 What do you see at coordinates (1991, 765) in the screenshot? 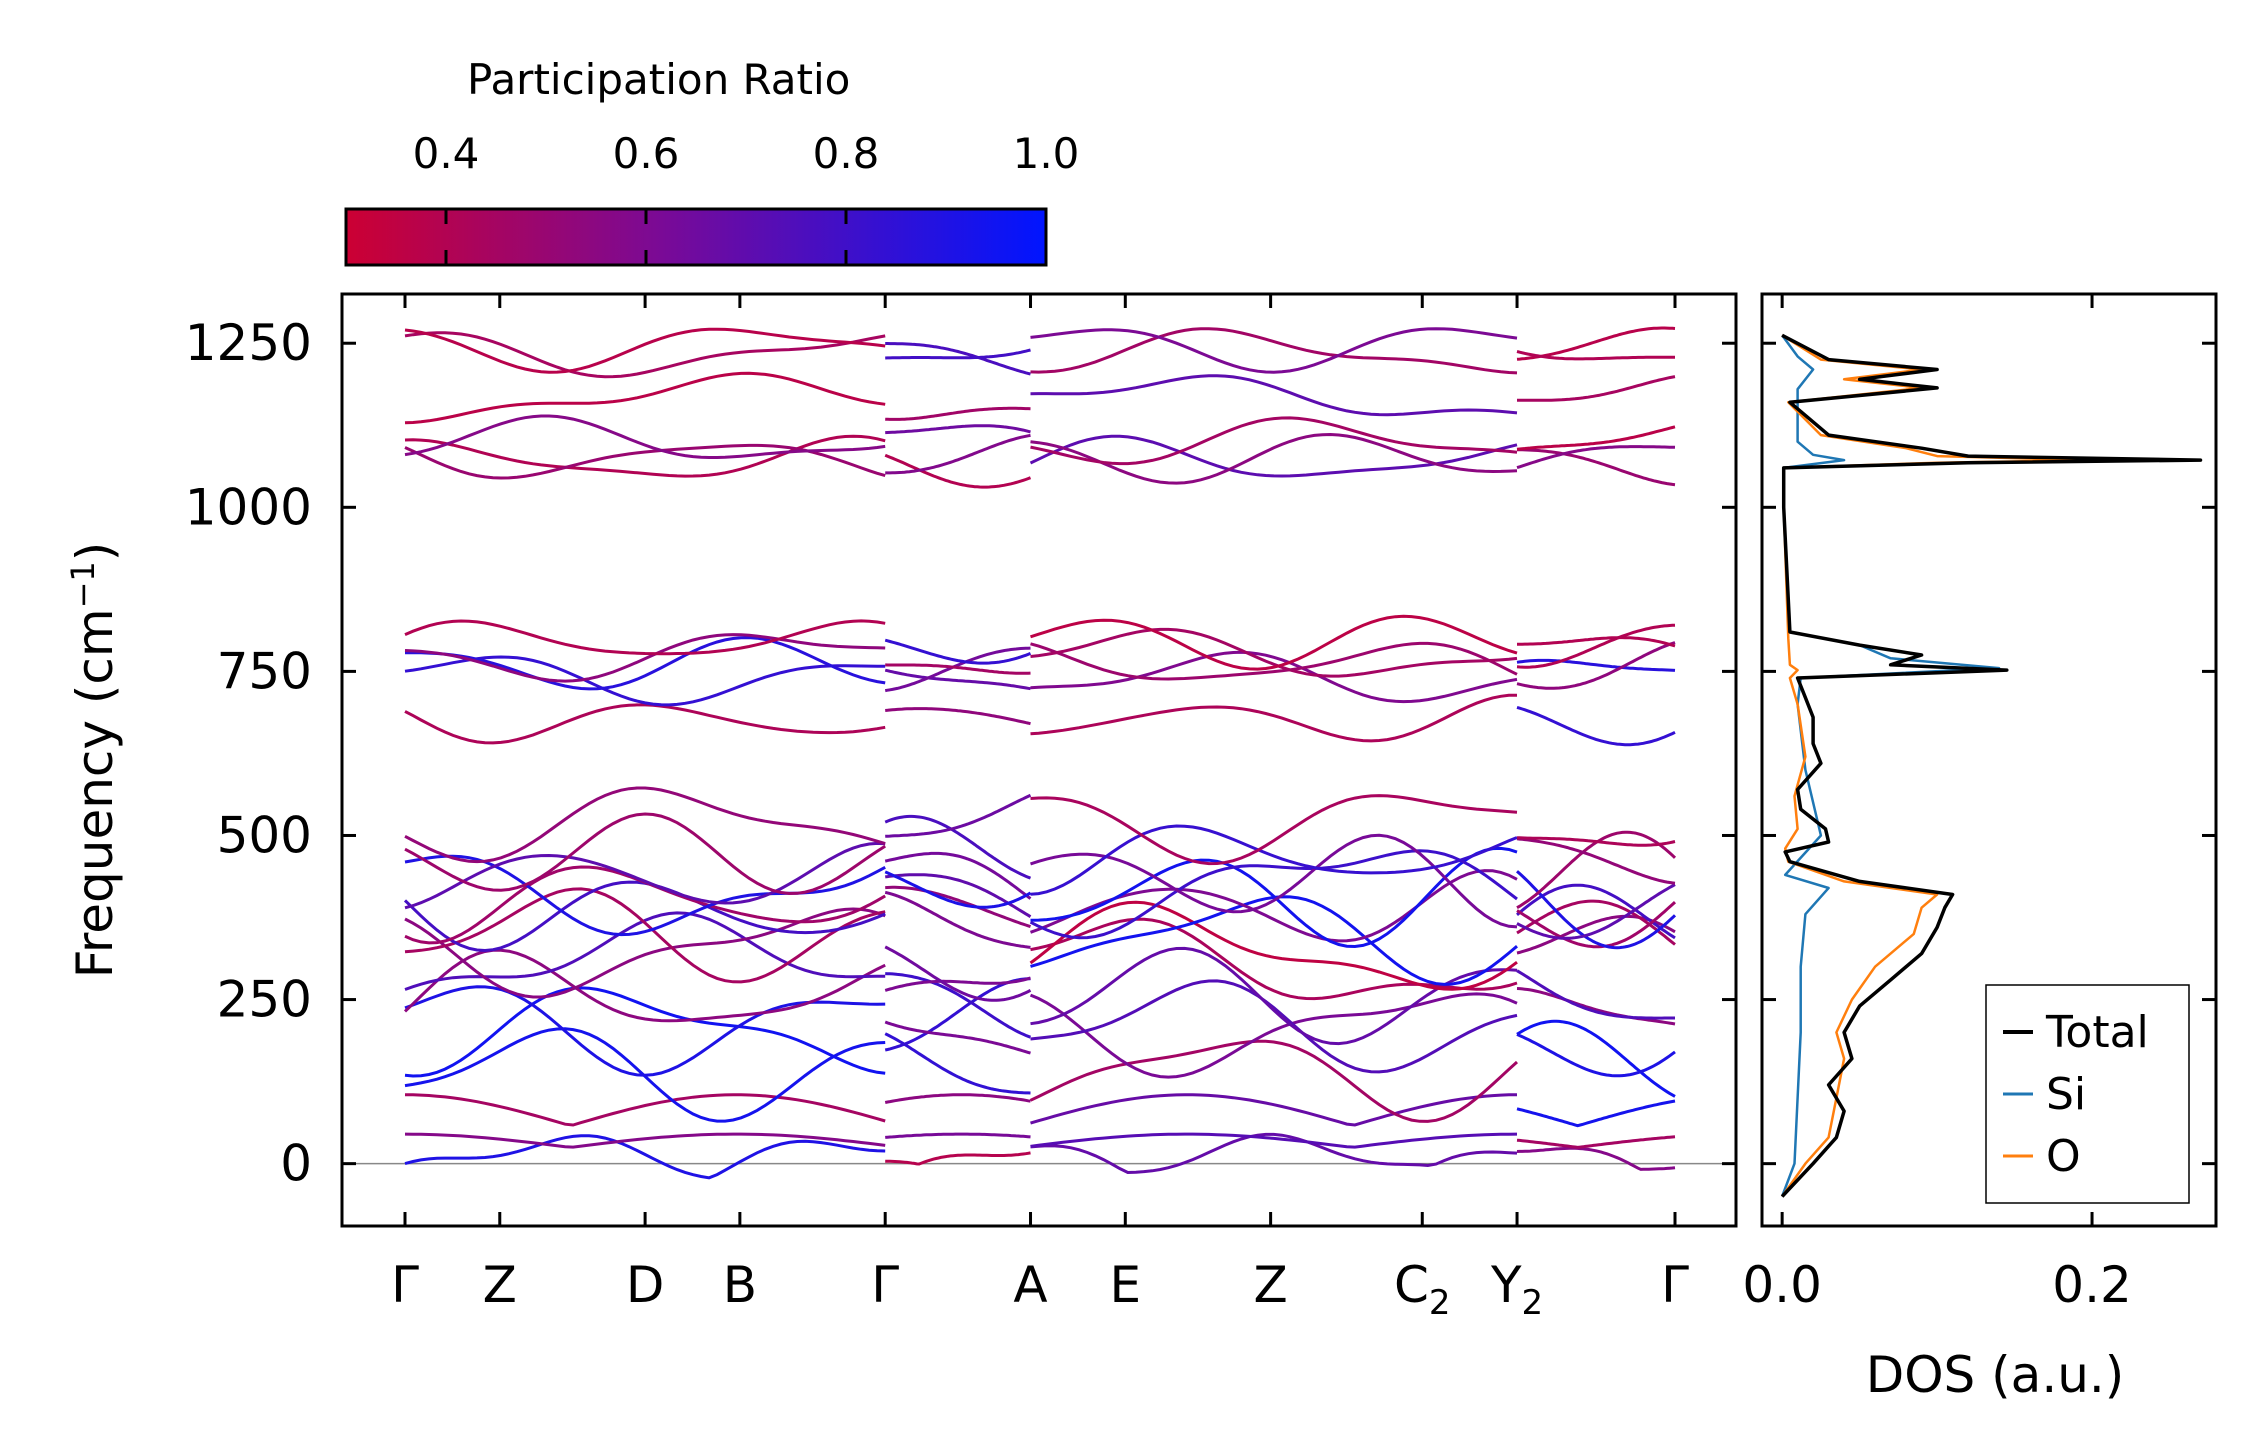
I see `dos-series-total` at bounding box center [1991, 765].